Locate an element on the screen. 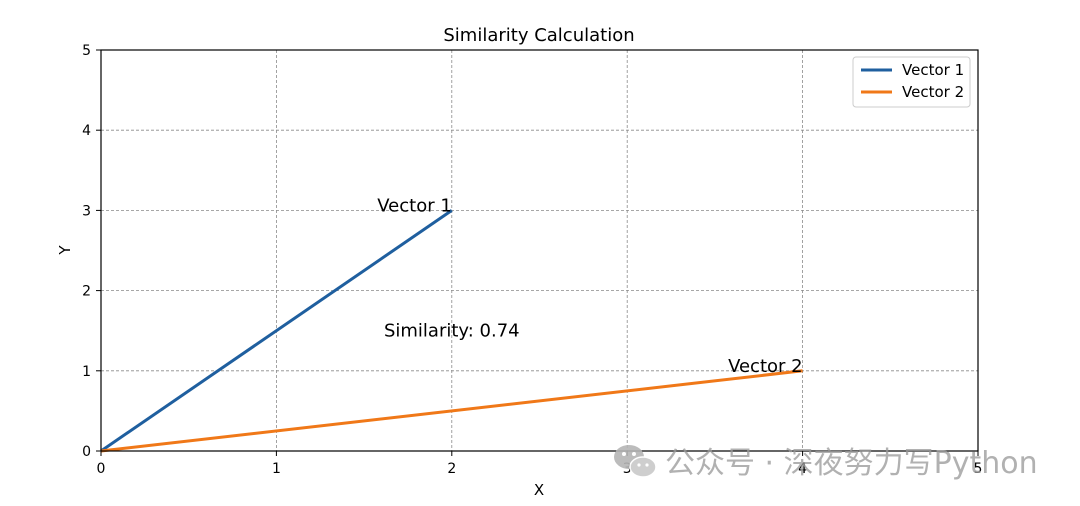 This screenshot has width=1080, height=506. watermark: 公众号 · 深夜努力写Python is located at coordinates (826, 463).